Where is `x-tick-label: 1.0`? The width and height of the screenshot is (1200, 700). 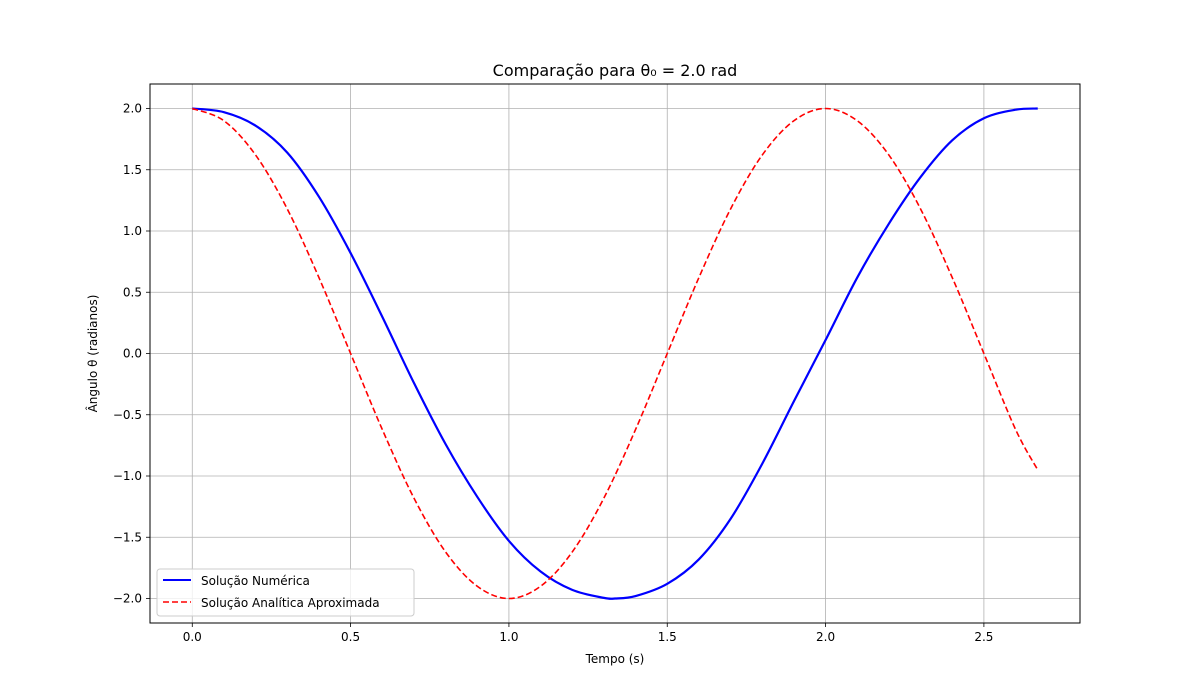
x-tick-label: 1.0 is located at coordinates (508, 637).